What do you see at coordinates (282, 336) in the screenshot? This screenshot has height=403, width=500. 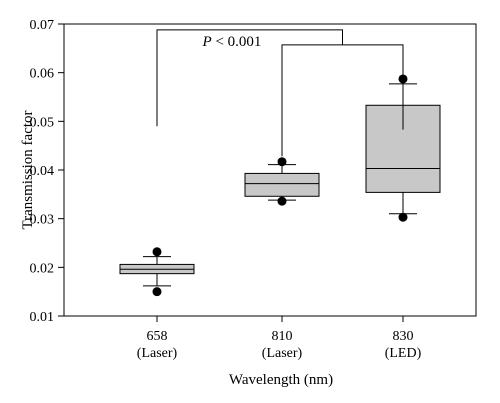 I see `x-tick-label: 810` at bounding box center [282, 336].